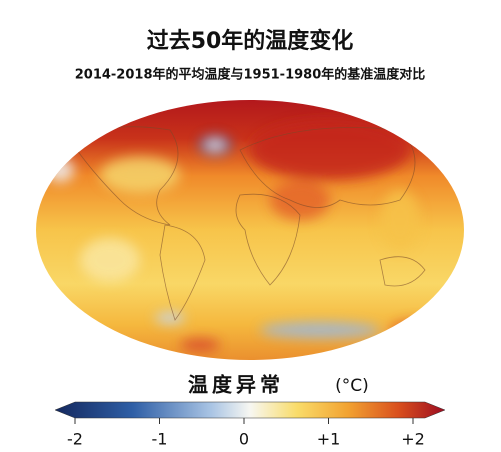 The image size is (501, 452). I want to click on colorbar-unit: (°C), so click(352, 386).